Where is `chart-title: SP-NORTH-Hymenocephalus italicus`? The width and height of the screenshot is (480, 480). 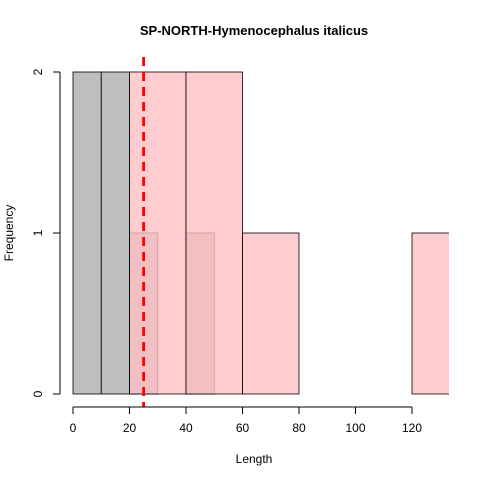
chart-title: SP-NORTH-Hymenocephalus italicus is located at coordinates (254, 30).